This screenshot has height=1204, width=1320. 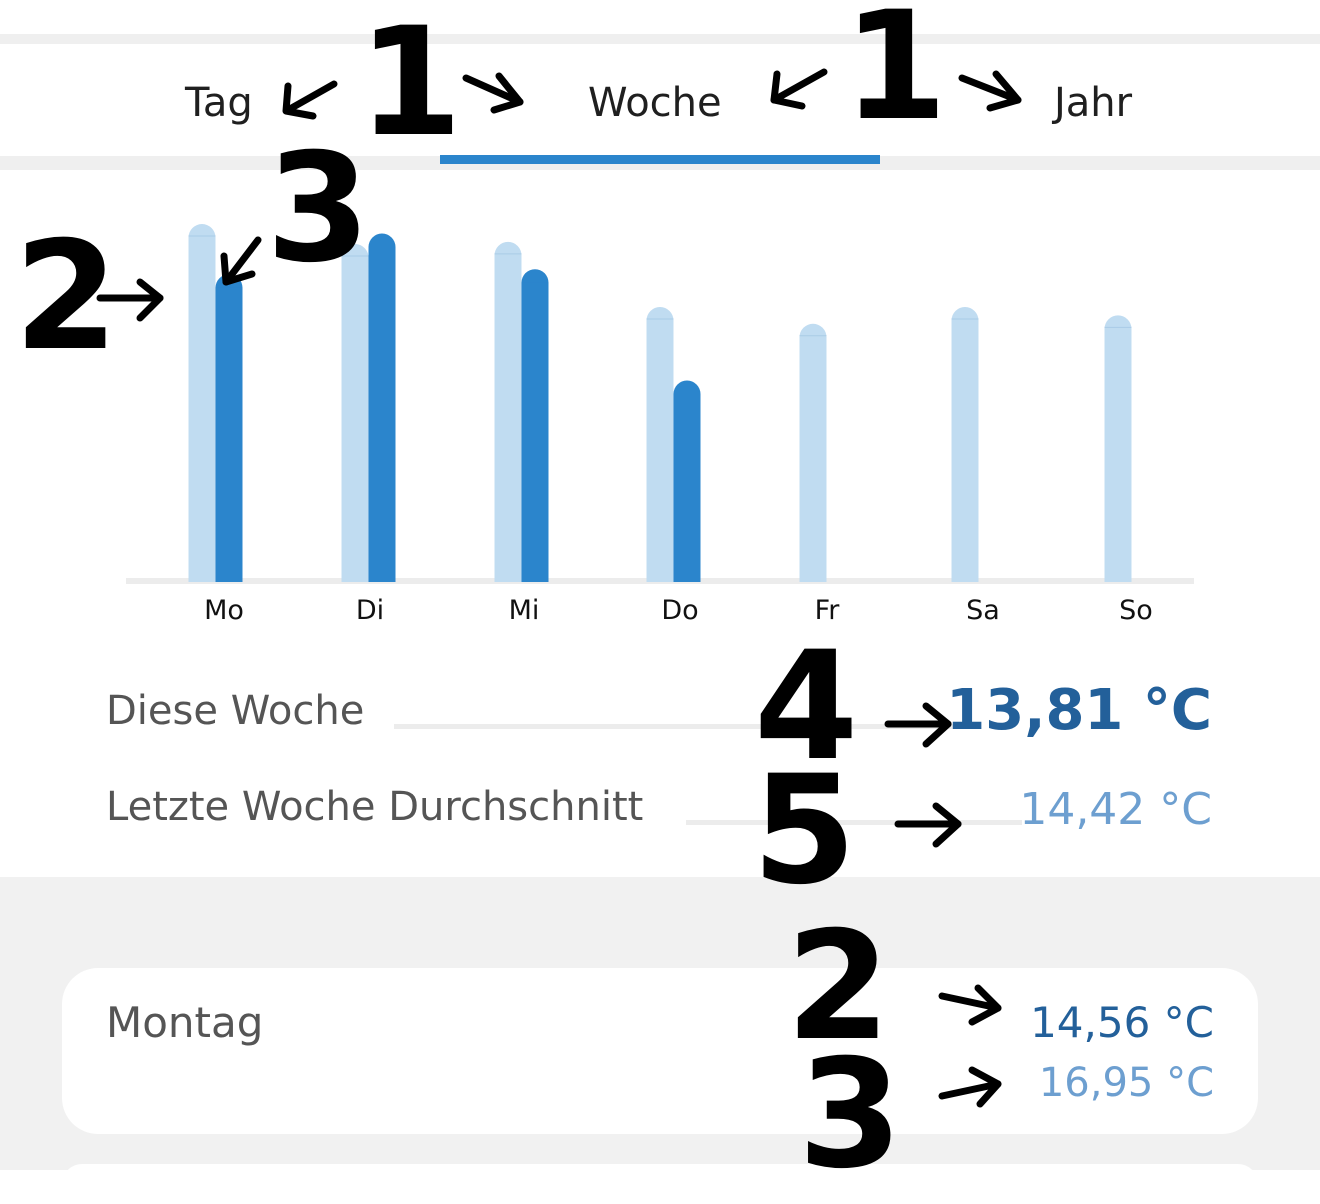 What do you see at coordinates (1136, 610) in the screenshot?
I see `x-axis-label-so: So` at bounding box center [1136, 610].